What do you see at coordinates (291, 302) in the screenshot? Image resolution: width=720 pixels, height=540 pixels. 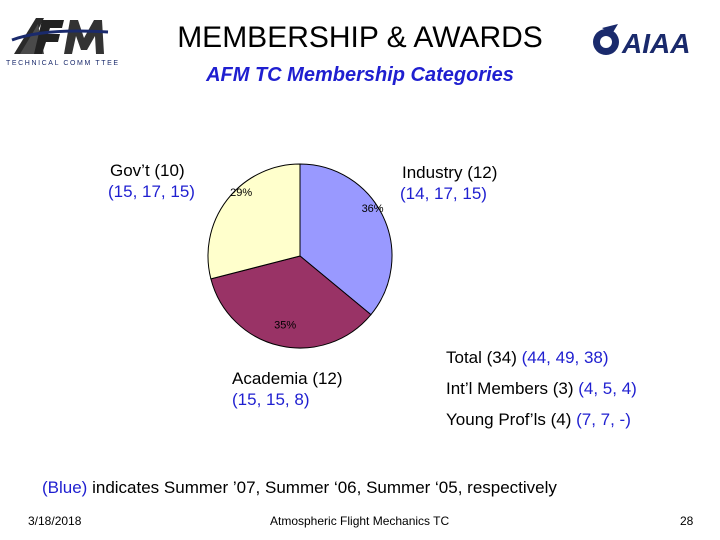 I see `pie-slice-academia` at bounding box center [291, 302].